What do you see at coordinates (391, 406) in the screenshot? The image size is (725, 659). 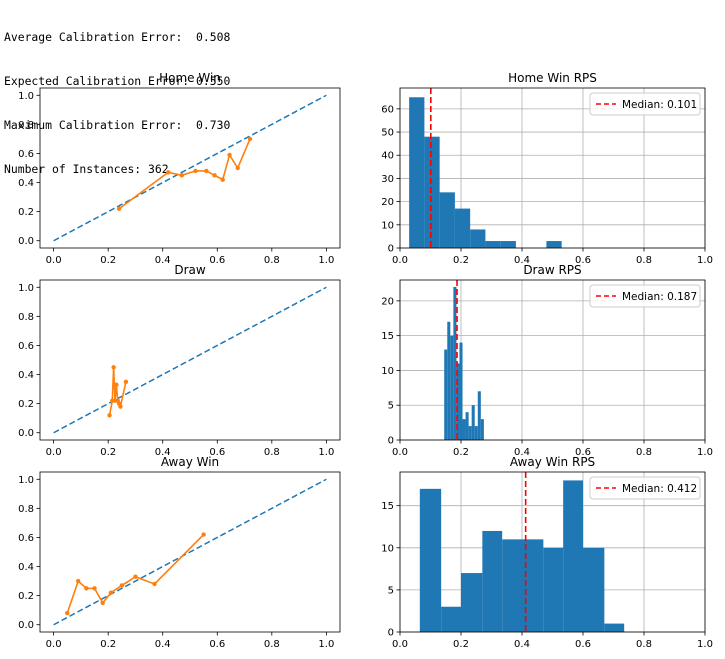 I see `y-tick-label: 5` at bounding box center [391, 406].